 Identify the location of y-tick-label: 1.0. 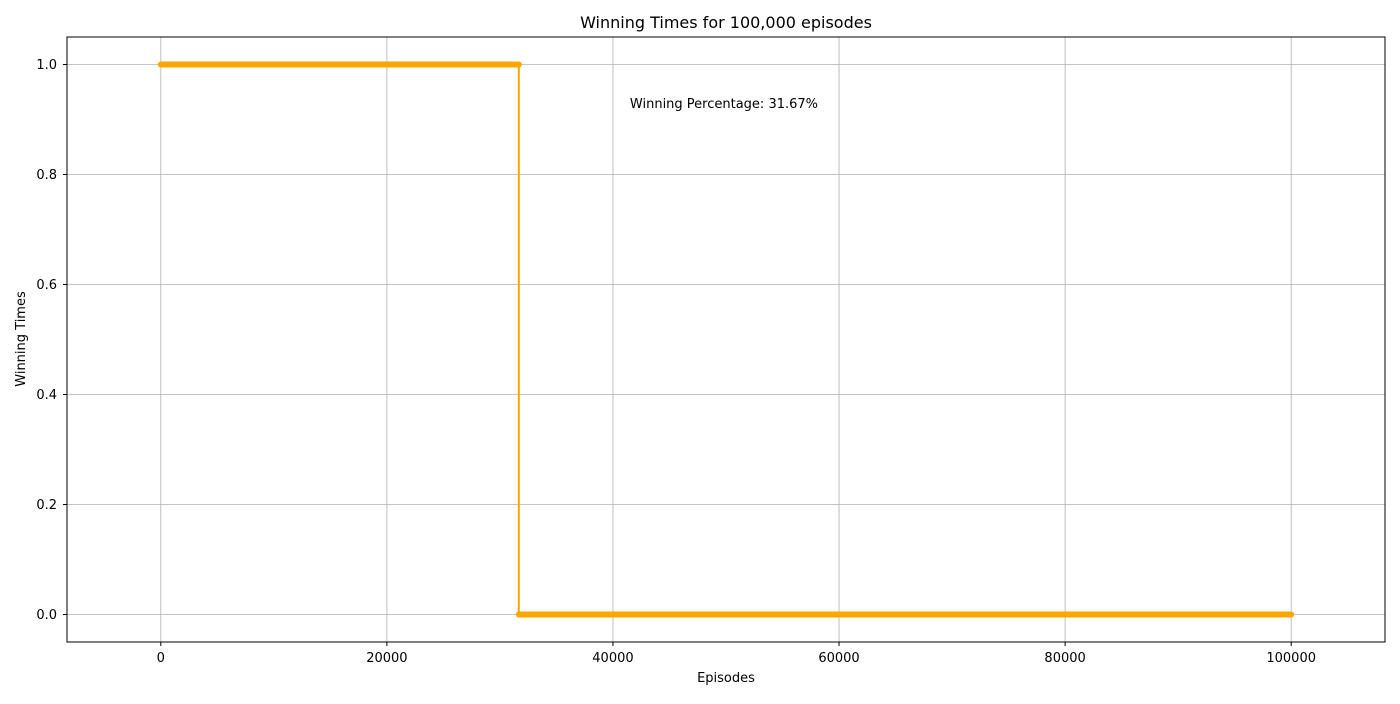
(46, 65).